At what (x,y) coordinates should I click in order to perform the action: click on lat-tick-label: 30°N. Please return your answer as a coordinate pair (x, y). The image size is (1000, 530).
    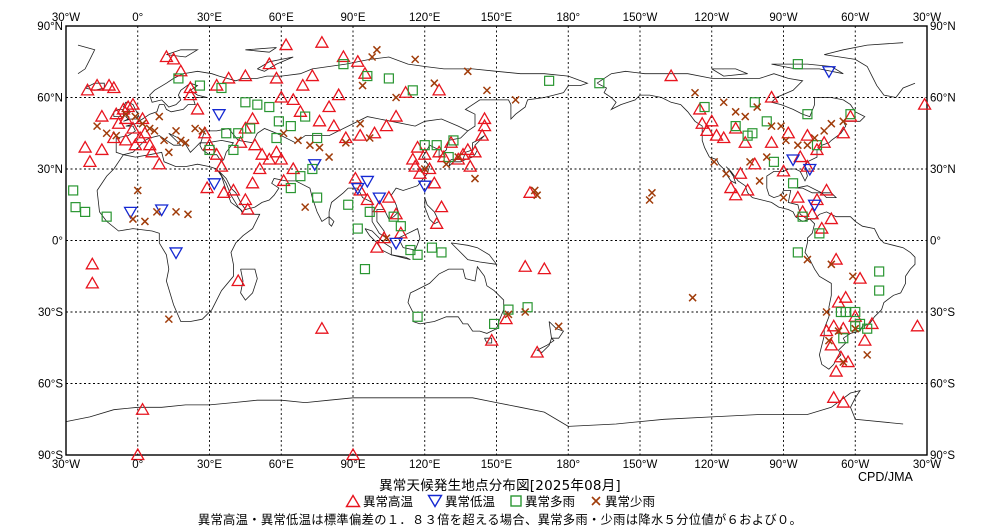
    Looking at the image, I should click on (50, 170).